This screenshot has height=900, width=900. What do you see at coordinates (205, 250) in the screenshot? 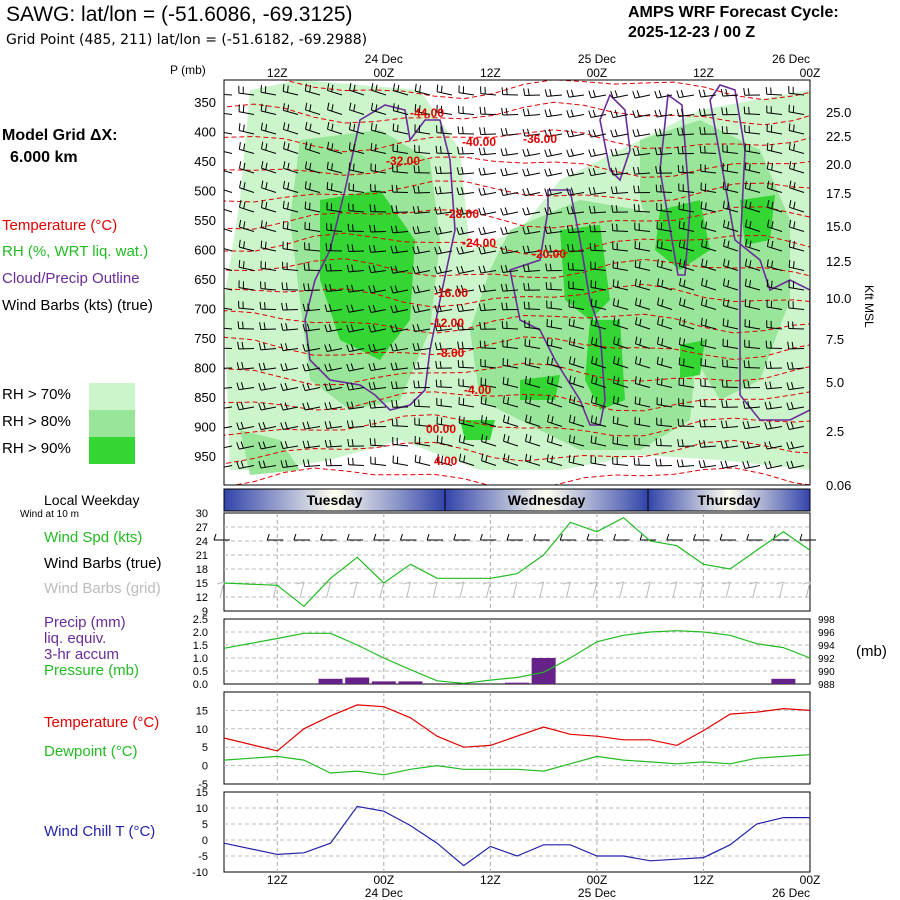
I see `pressure-tick: 600` at bounding box center [205, 250].